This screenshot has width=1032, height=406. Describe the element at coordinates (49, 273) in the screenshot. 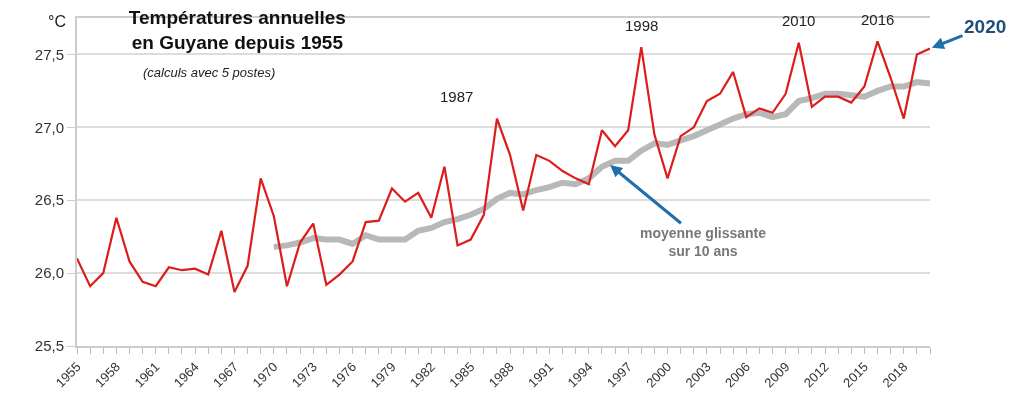

I see `y-tick-label: 26,0` at that location.